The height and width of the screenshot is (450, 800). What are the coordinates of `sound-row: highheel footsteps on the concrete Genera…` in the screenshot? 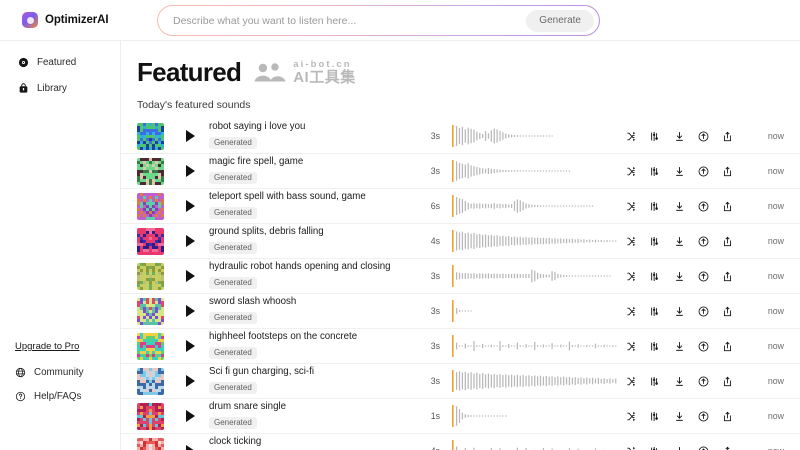 It's located at (460, 346).